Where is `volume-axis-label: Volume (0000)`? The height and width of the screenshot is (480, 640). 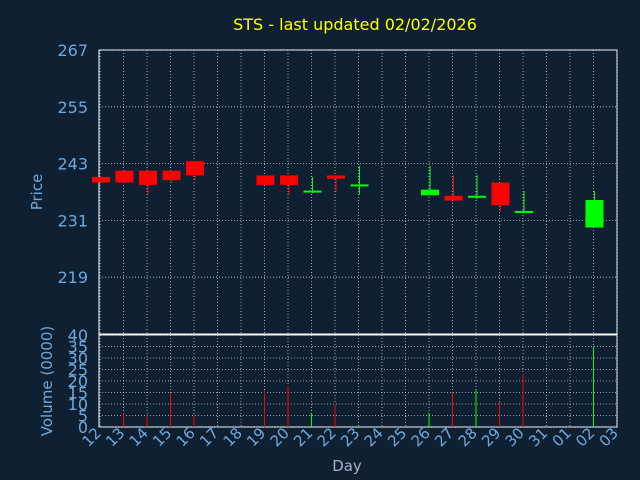 volume-axis-label: Volume (0000) is located at coordinates (47, 381).